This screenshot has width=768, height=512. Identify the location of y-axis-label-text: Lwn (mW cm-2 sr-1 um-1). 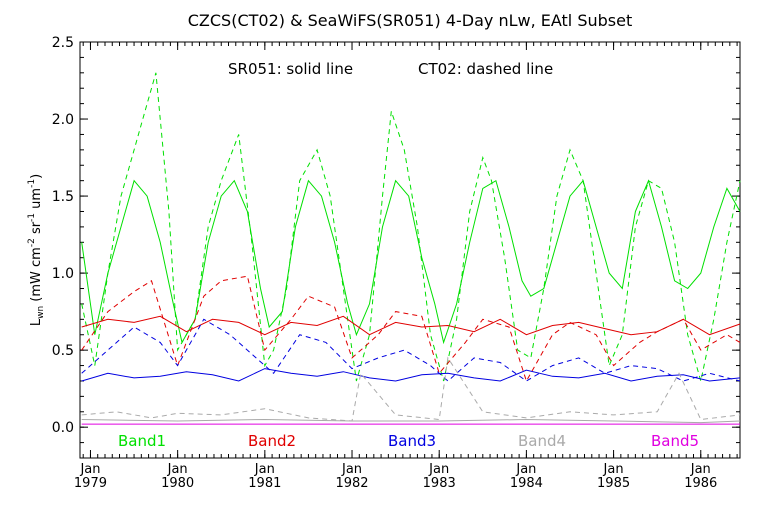
(36, 250).